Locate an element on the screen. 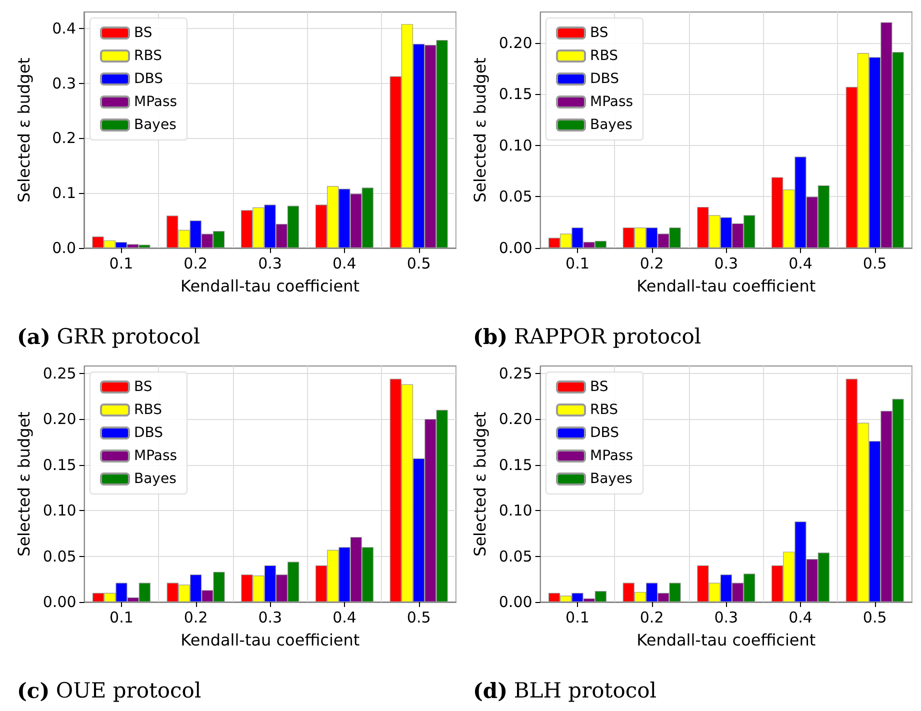 This screenshot has height=711, width=921. text: (b) RAPPOR protocol is located at coordinates (587, 336).